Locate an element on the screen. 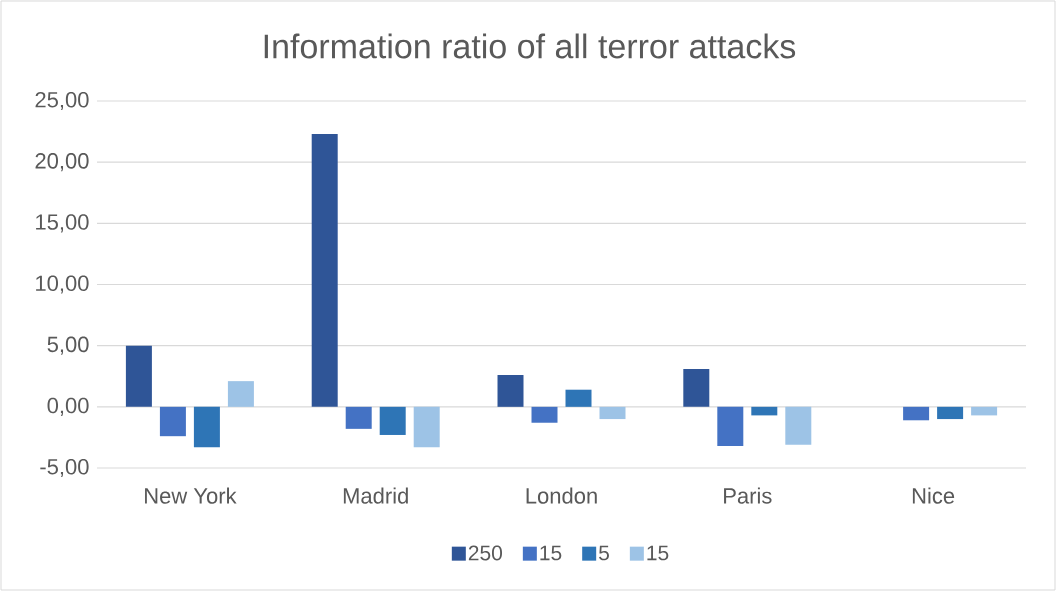  y-tick-label: 15,00 is located at coordinates (62, 223).